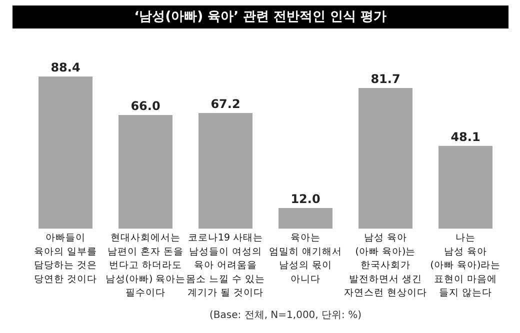 This screenshot has width=520, height=333. Describe the element at coordinates (260, 17) in the screenshot. I see `chart-title: ‘남성(아빠) 육아’ 관련 전반적인 인식 평가` at that location.